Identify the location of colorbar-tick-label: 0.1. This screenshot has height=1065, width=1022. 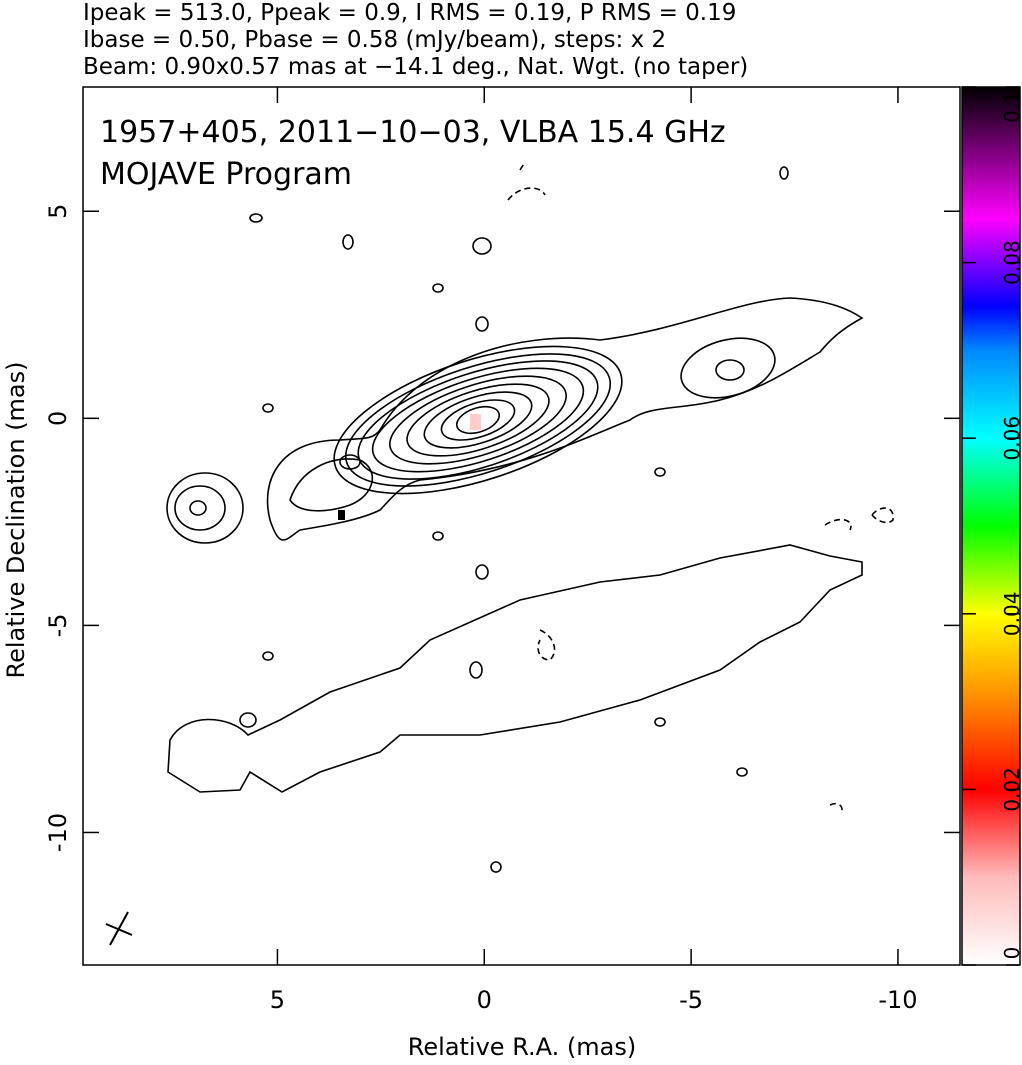
(1011, 107).